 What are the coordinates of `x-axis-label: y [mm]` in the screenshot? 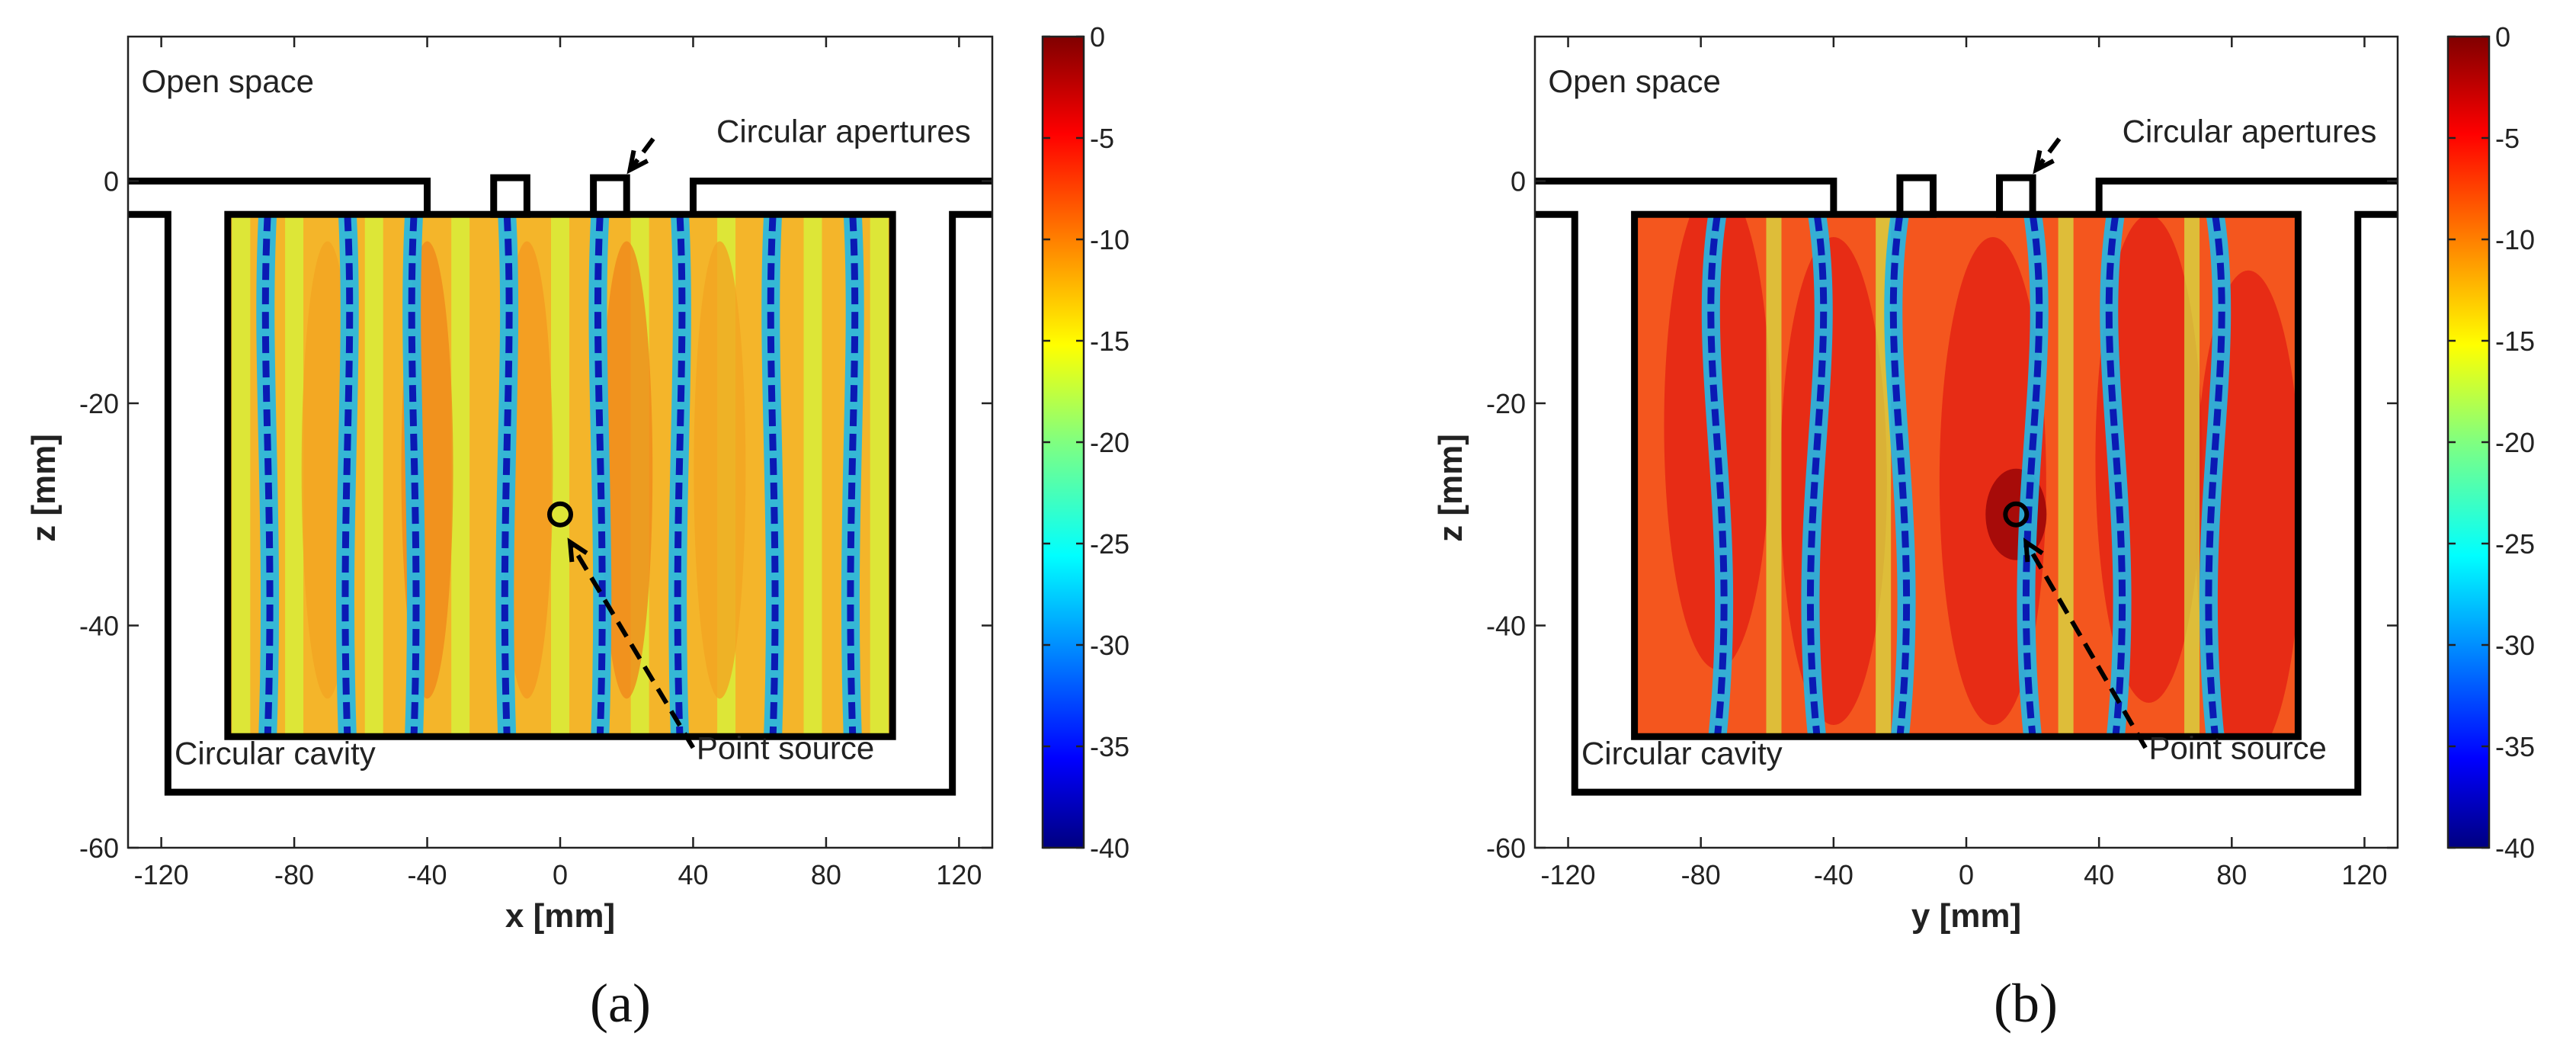 It's located at (1966, 916).